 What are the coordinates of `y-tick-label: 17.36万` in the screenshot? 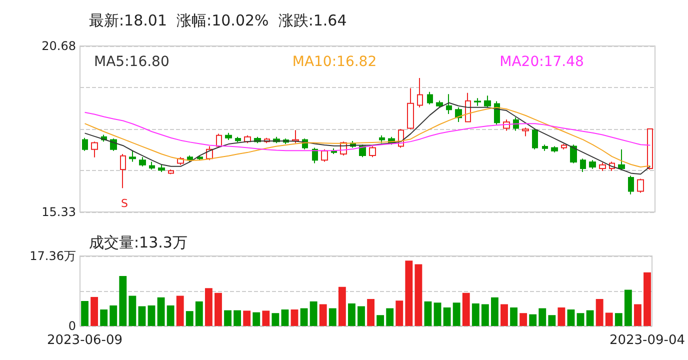 It's located at (53, 256).